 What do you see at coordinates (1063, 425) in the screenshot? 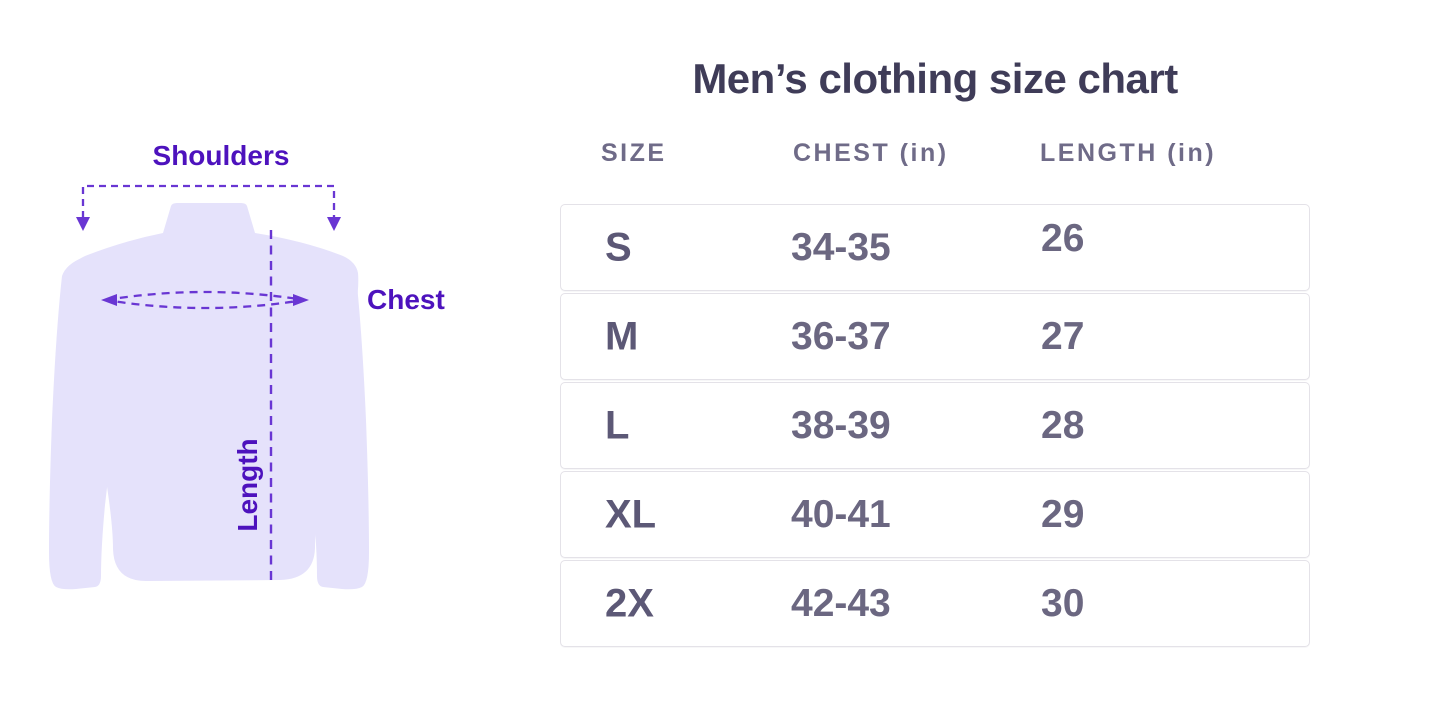
I see `length-cell: 28` at bounding box center [1063, 425].